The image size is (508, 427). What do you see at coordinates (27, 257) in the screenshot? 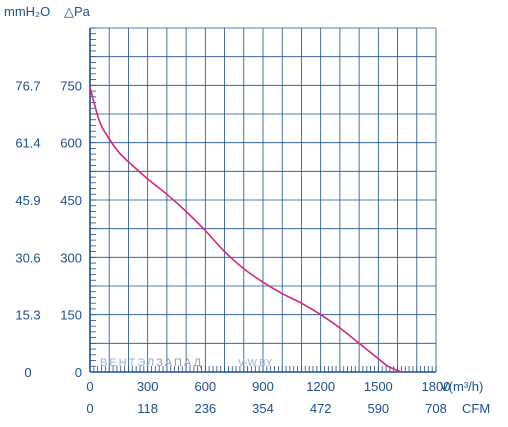
I see `y-tick-label-mmh2o: 30.6` at bounding box center [27, 257].